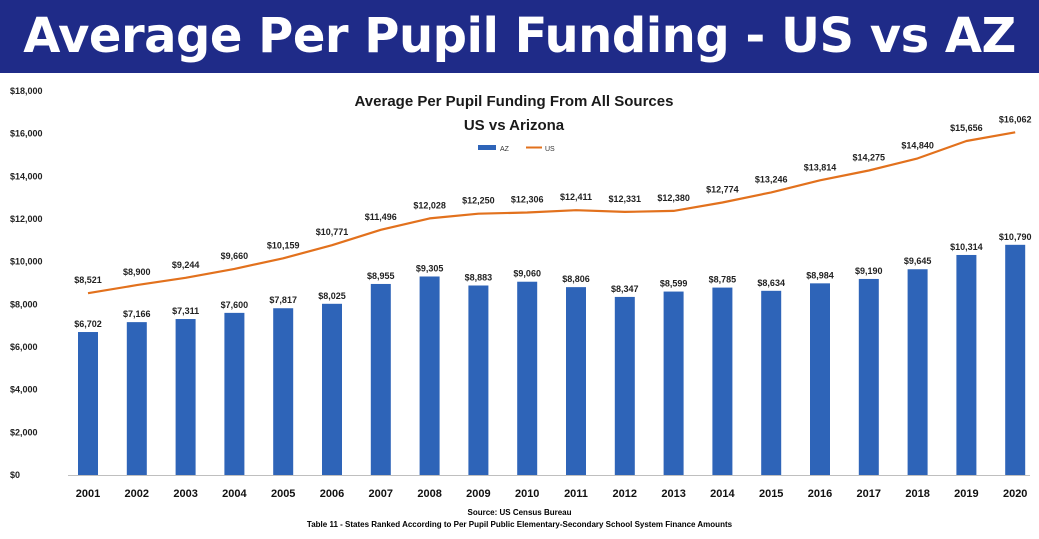 This screenshot has height=539, width=1039. Describe the element at coordinates (1015, 119) in the screenshot. I see `us-point-label: $16,062` at that location.